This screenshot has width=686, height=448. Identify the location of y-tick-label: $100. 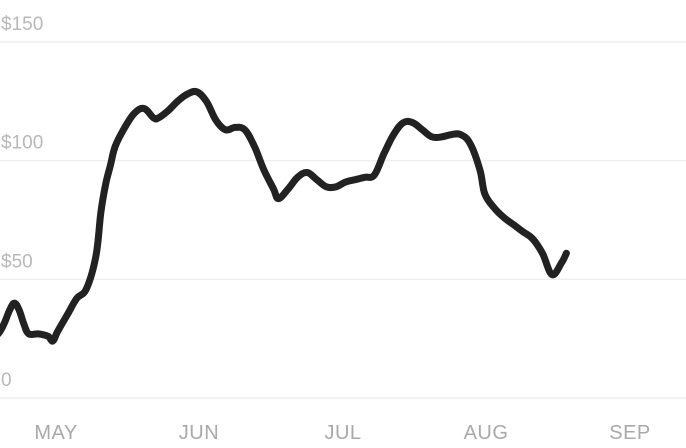
(22, 143).